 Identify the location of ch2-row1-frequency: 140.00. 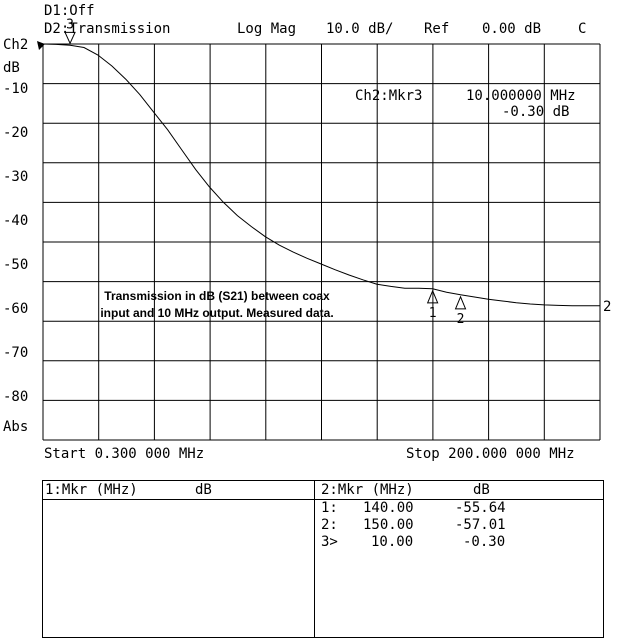
(388, 508).